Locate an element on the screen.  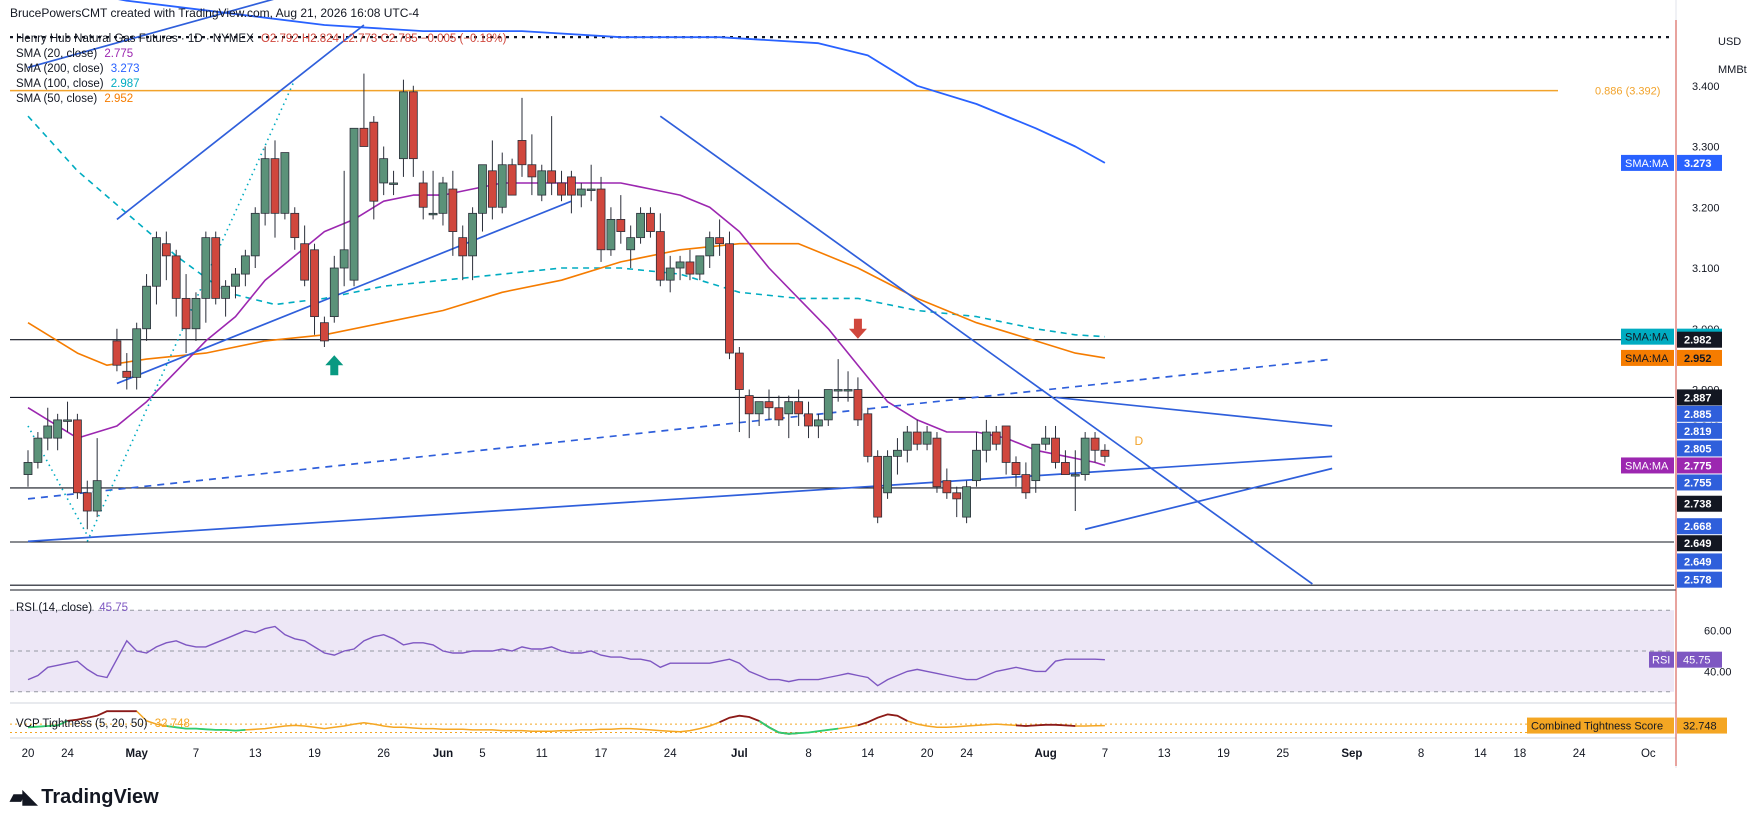
time-tick-label: 20 is located at coordinates (28, 754).